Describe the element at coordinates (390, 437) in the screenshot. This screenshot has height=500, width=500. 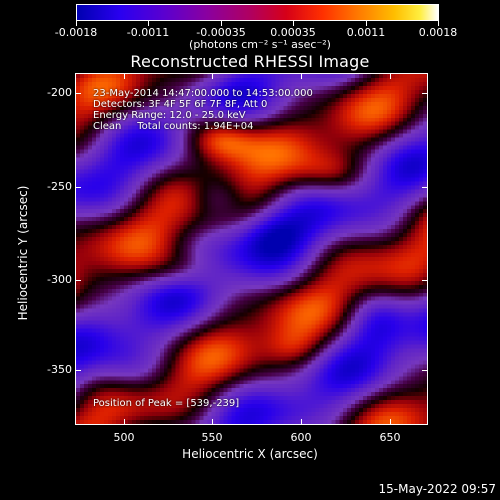
I see `x-tick-label: 650` at that location.